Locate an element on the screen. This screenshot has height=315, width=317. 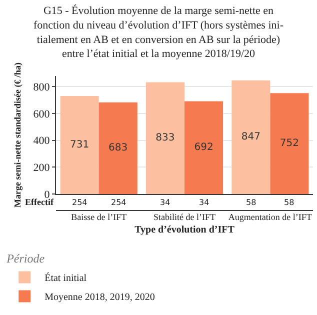
y-tick-label: 800 is located at coordinates (41, 88).